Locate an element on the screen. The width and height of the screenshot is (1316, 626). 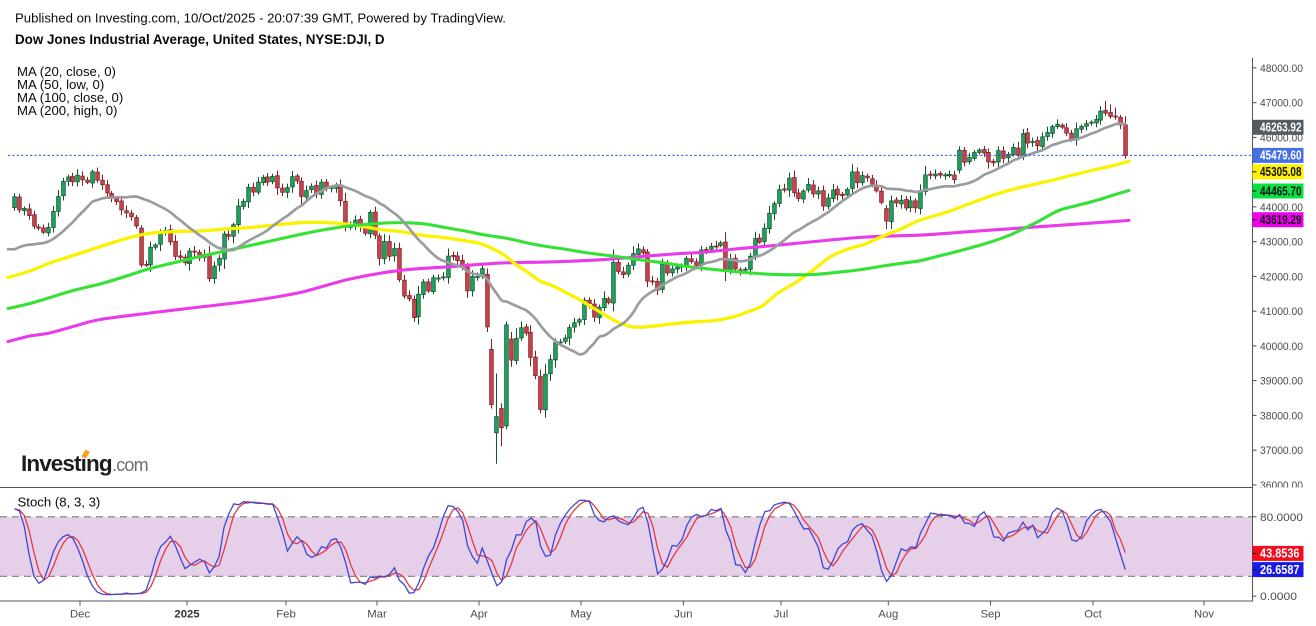
svg-text: 0.0000 is located at coordinates (1278, 597).